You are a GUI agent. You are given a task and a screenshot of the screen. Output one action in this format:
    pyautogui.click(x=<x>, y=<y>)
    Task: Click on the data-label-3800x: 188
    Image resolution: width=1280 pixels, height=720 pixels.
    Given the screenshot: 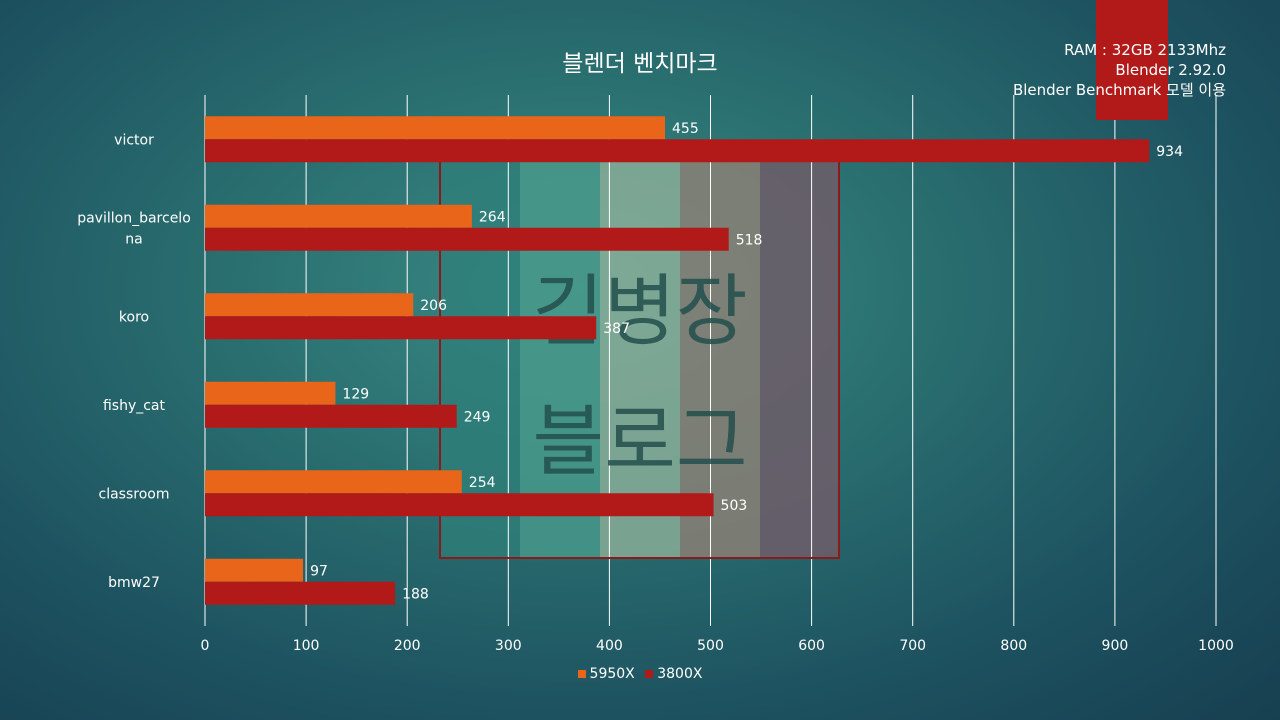 What is the action you would take?
    pyautogui.click(x=415, y=594)
    